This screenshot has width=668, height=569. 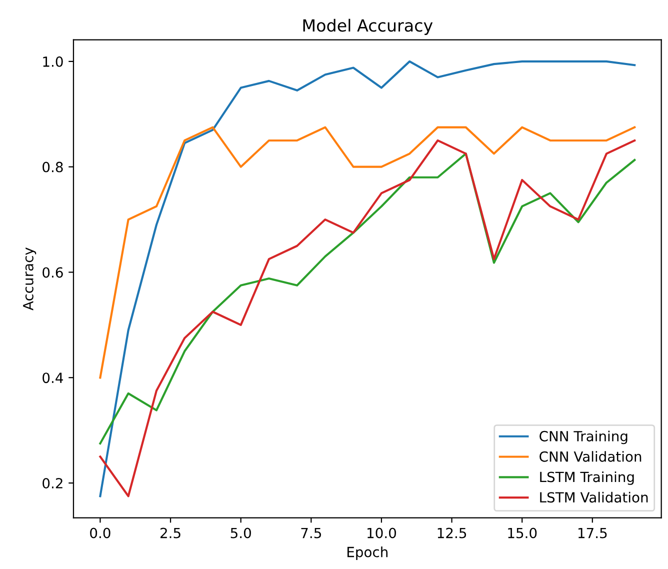 What do you see at coordinates (29, 279) in the screenshot?
I see `y-axis-title: Accuracy` at bounding box center [29, 279].